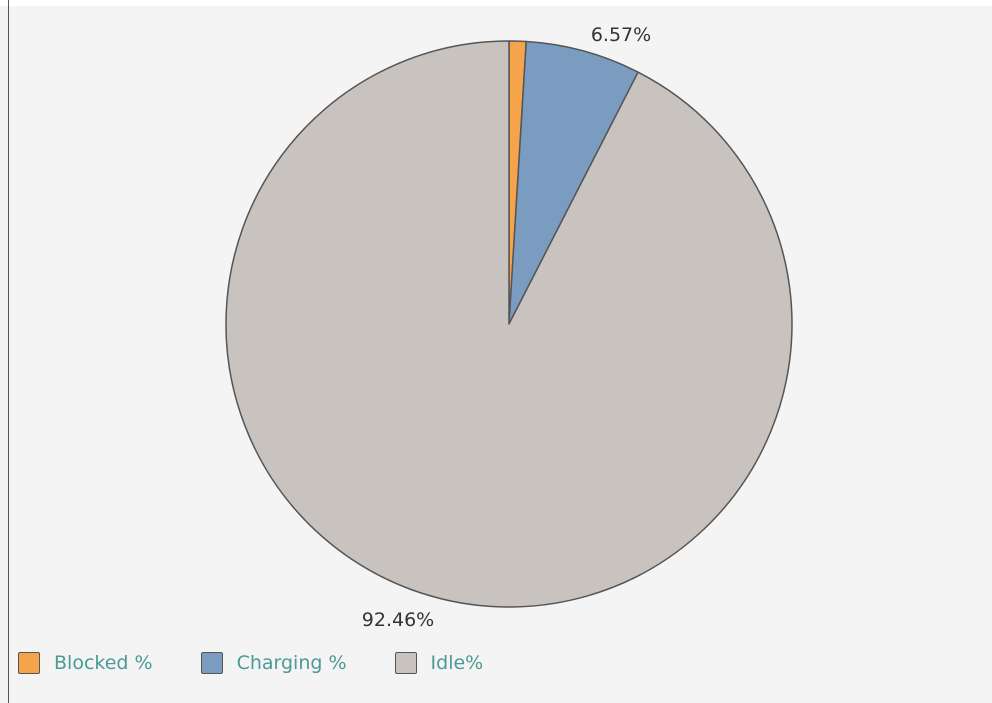 This screenshot has height=703, width=992. What do you see at coordinates (29, 663) in the screenshot?
I see `legend-swatch-blocked` at bounding box center [29, 663].